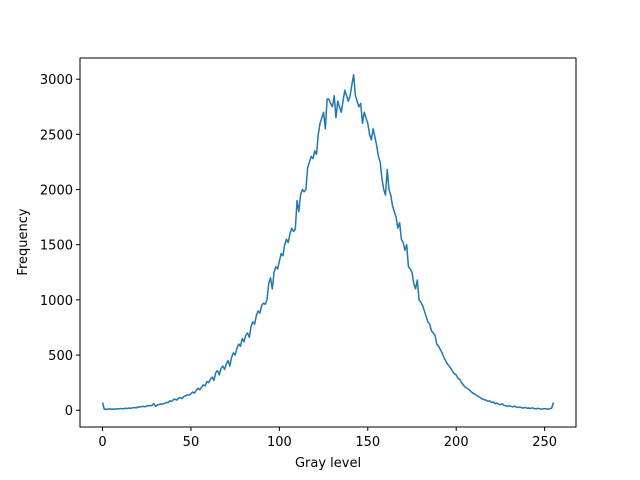  What do you see at coordinates (56, 80) in the screenshot?
I see `y-tick-label: 3000` at bounding box center [56, 80].